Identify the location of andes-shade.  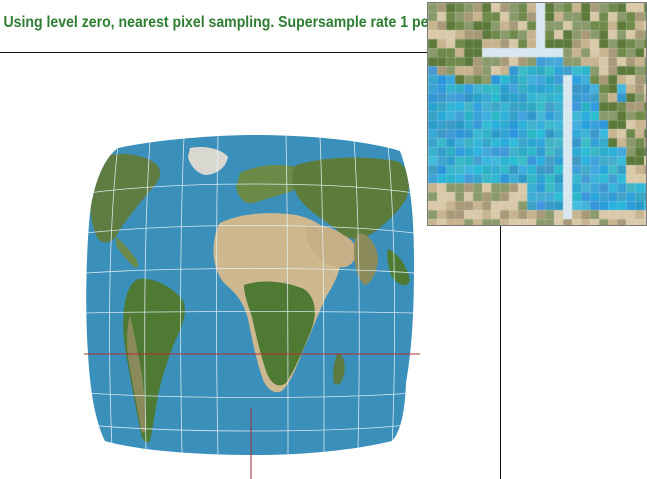
(136, 374).